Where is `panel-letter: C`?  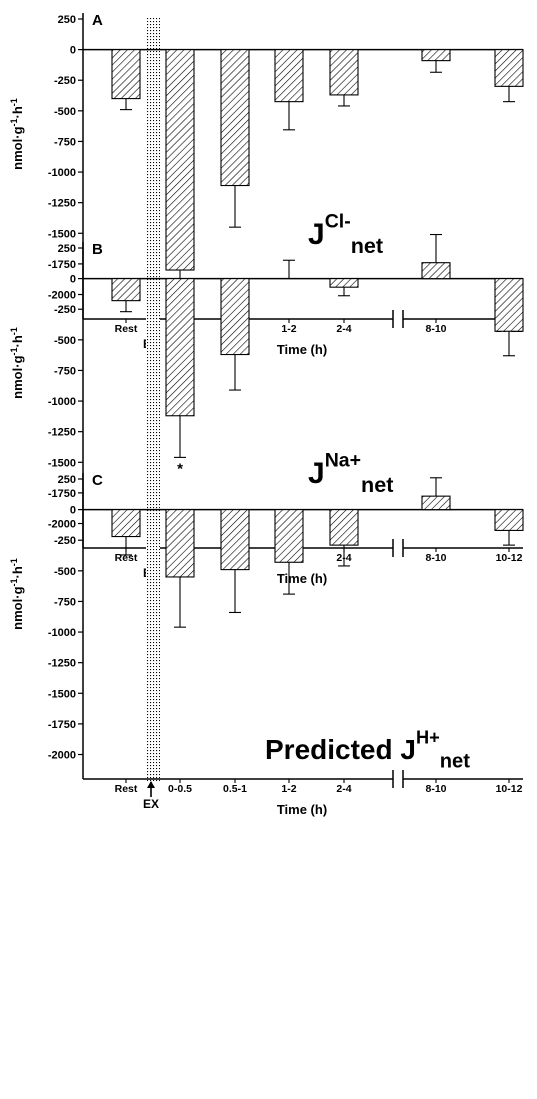 panel-letter: C is located at coordinates (97, 480).